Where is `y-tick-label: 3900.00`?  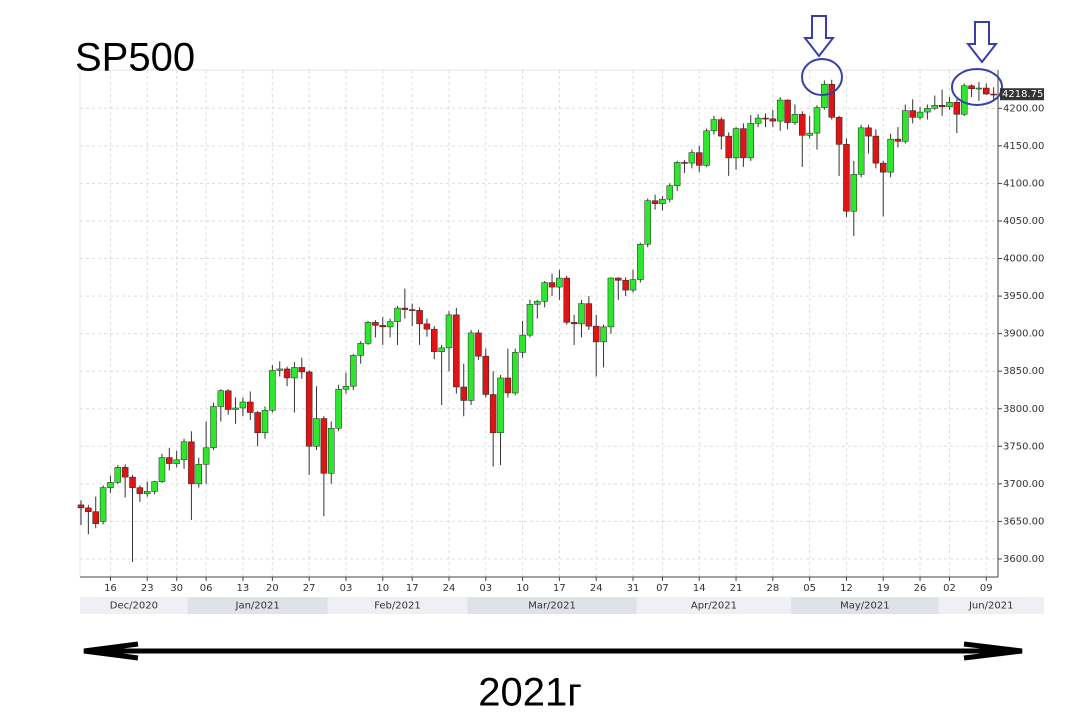 y-tick-label: 3900.00 is located at coordinates (1023, 334).